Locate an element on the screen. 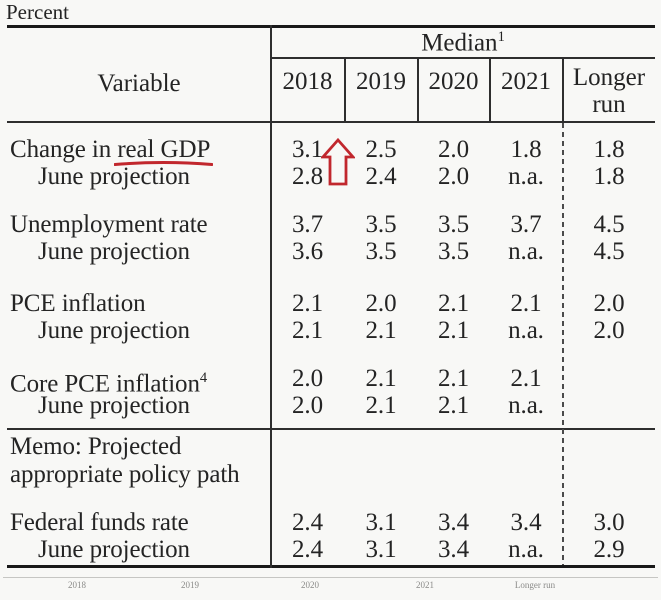 This screenshot has width=661, height=600. median-header: Median1 is located at coordinates (463, 43).